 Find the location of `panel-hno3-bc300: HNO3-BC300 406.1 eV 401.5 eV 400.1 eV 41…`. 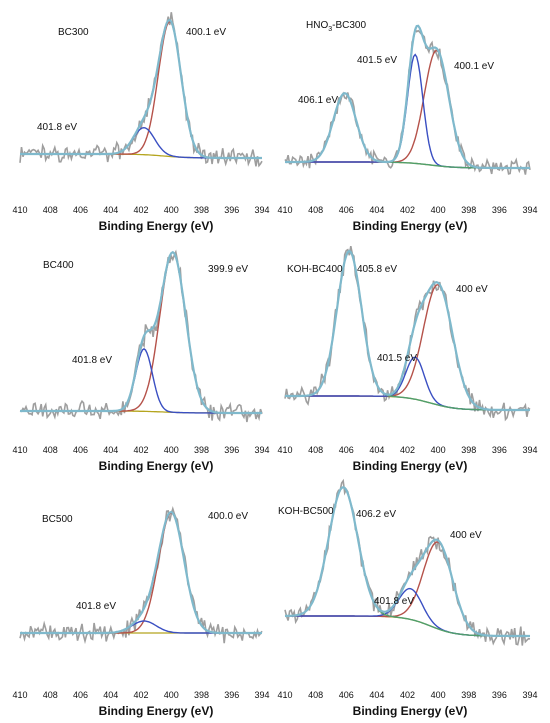

panel-hno3-bc300: HNO3-BC300 406.1 eV 401.5 eV 400.1 eV 41… is located at coordinates (407, 126).